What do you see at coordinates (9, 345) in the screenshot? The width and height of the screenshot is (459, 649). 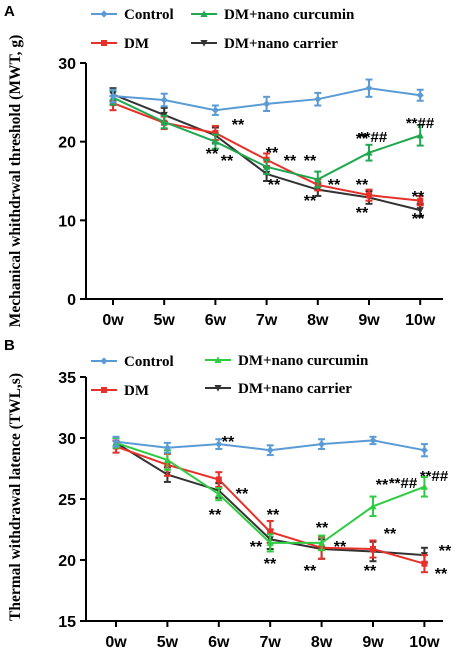 I see `panel-label: B` at bounding box center [9, 345].